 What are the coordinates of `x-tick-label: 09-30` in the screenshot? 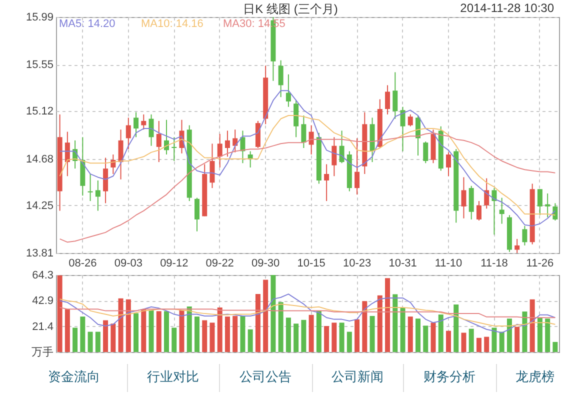 It's located at (266, 264).